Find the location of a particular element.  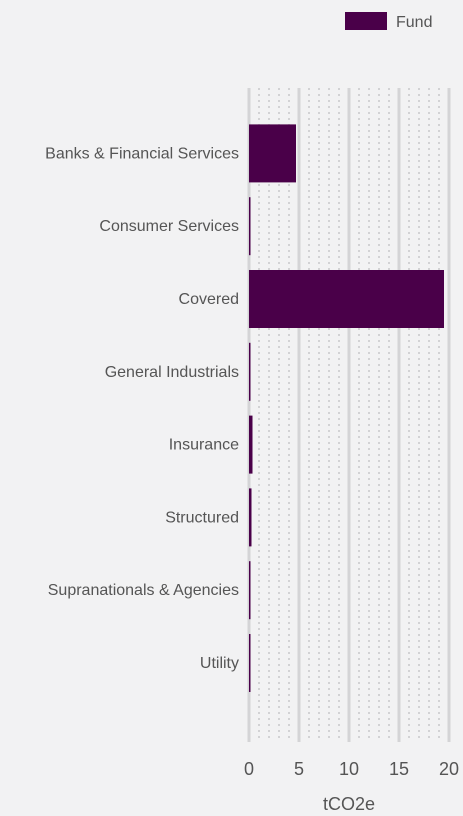

category-label: General Industrials is located at coordinates (172, 372).